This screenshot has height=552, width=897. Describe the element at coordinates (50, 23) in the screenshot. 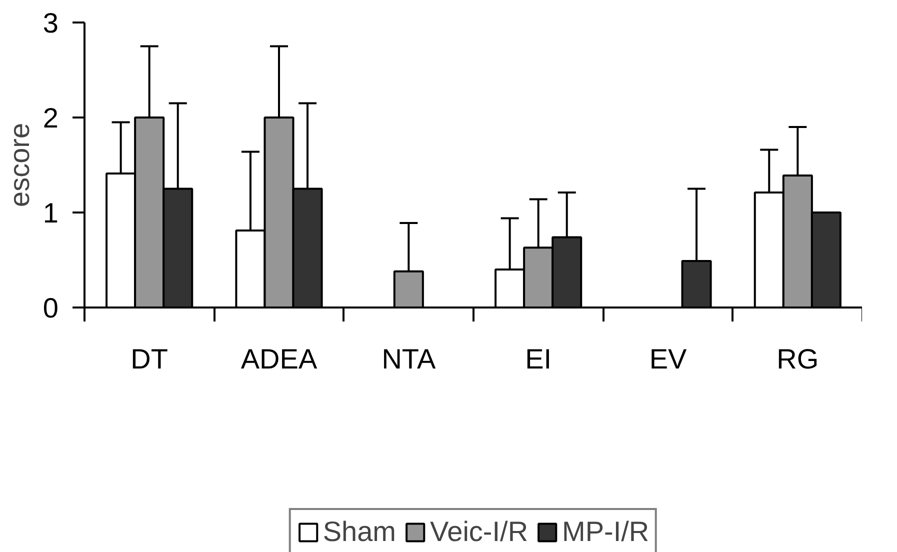

I see `y-tick-label: 3` at that location.